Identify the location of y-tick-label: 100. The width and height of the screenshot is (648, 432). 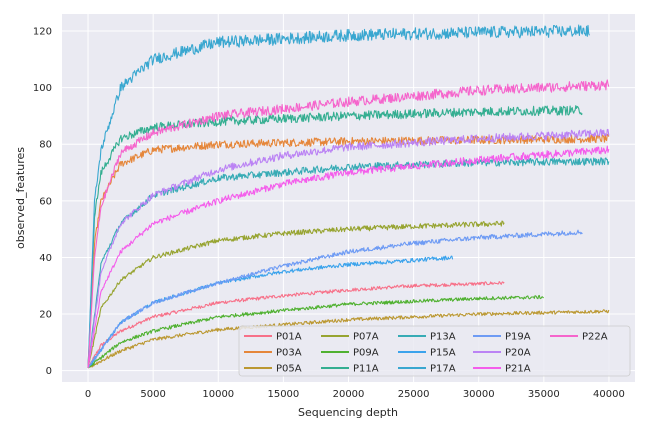
(42, 88).